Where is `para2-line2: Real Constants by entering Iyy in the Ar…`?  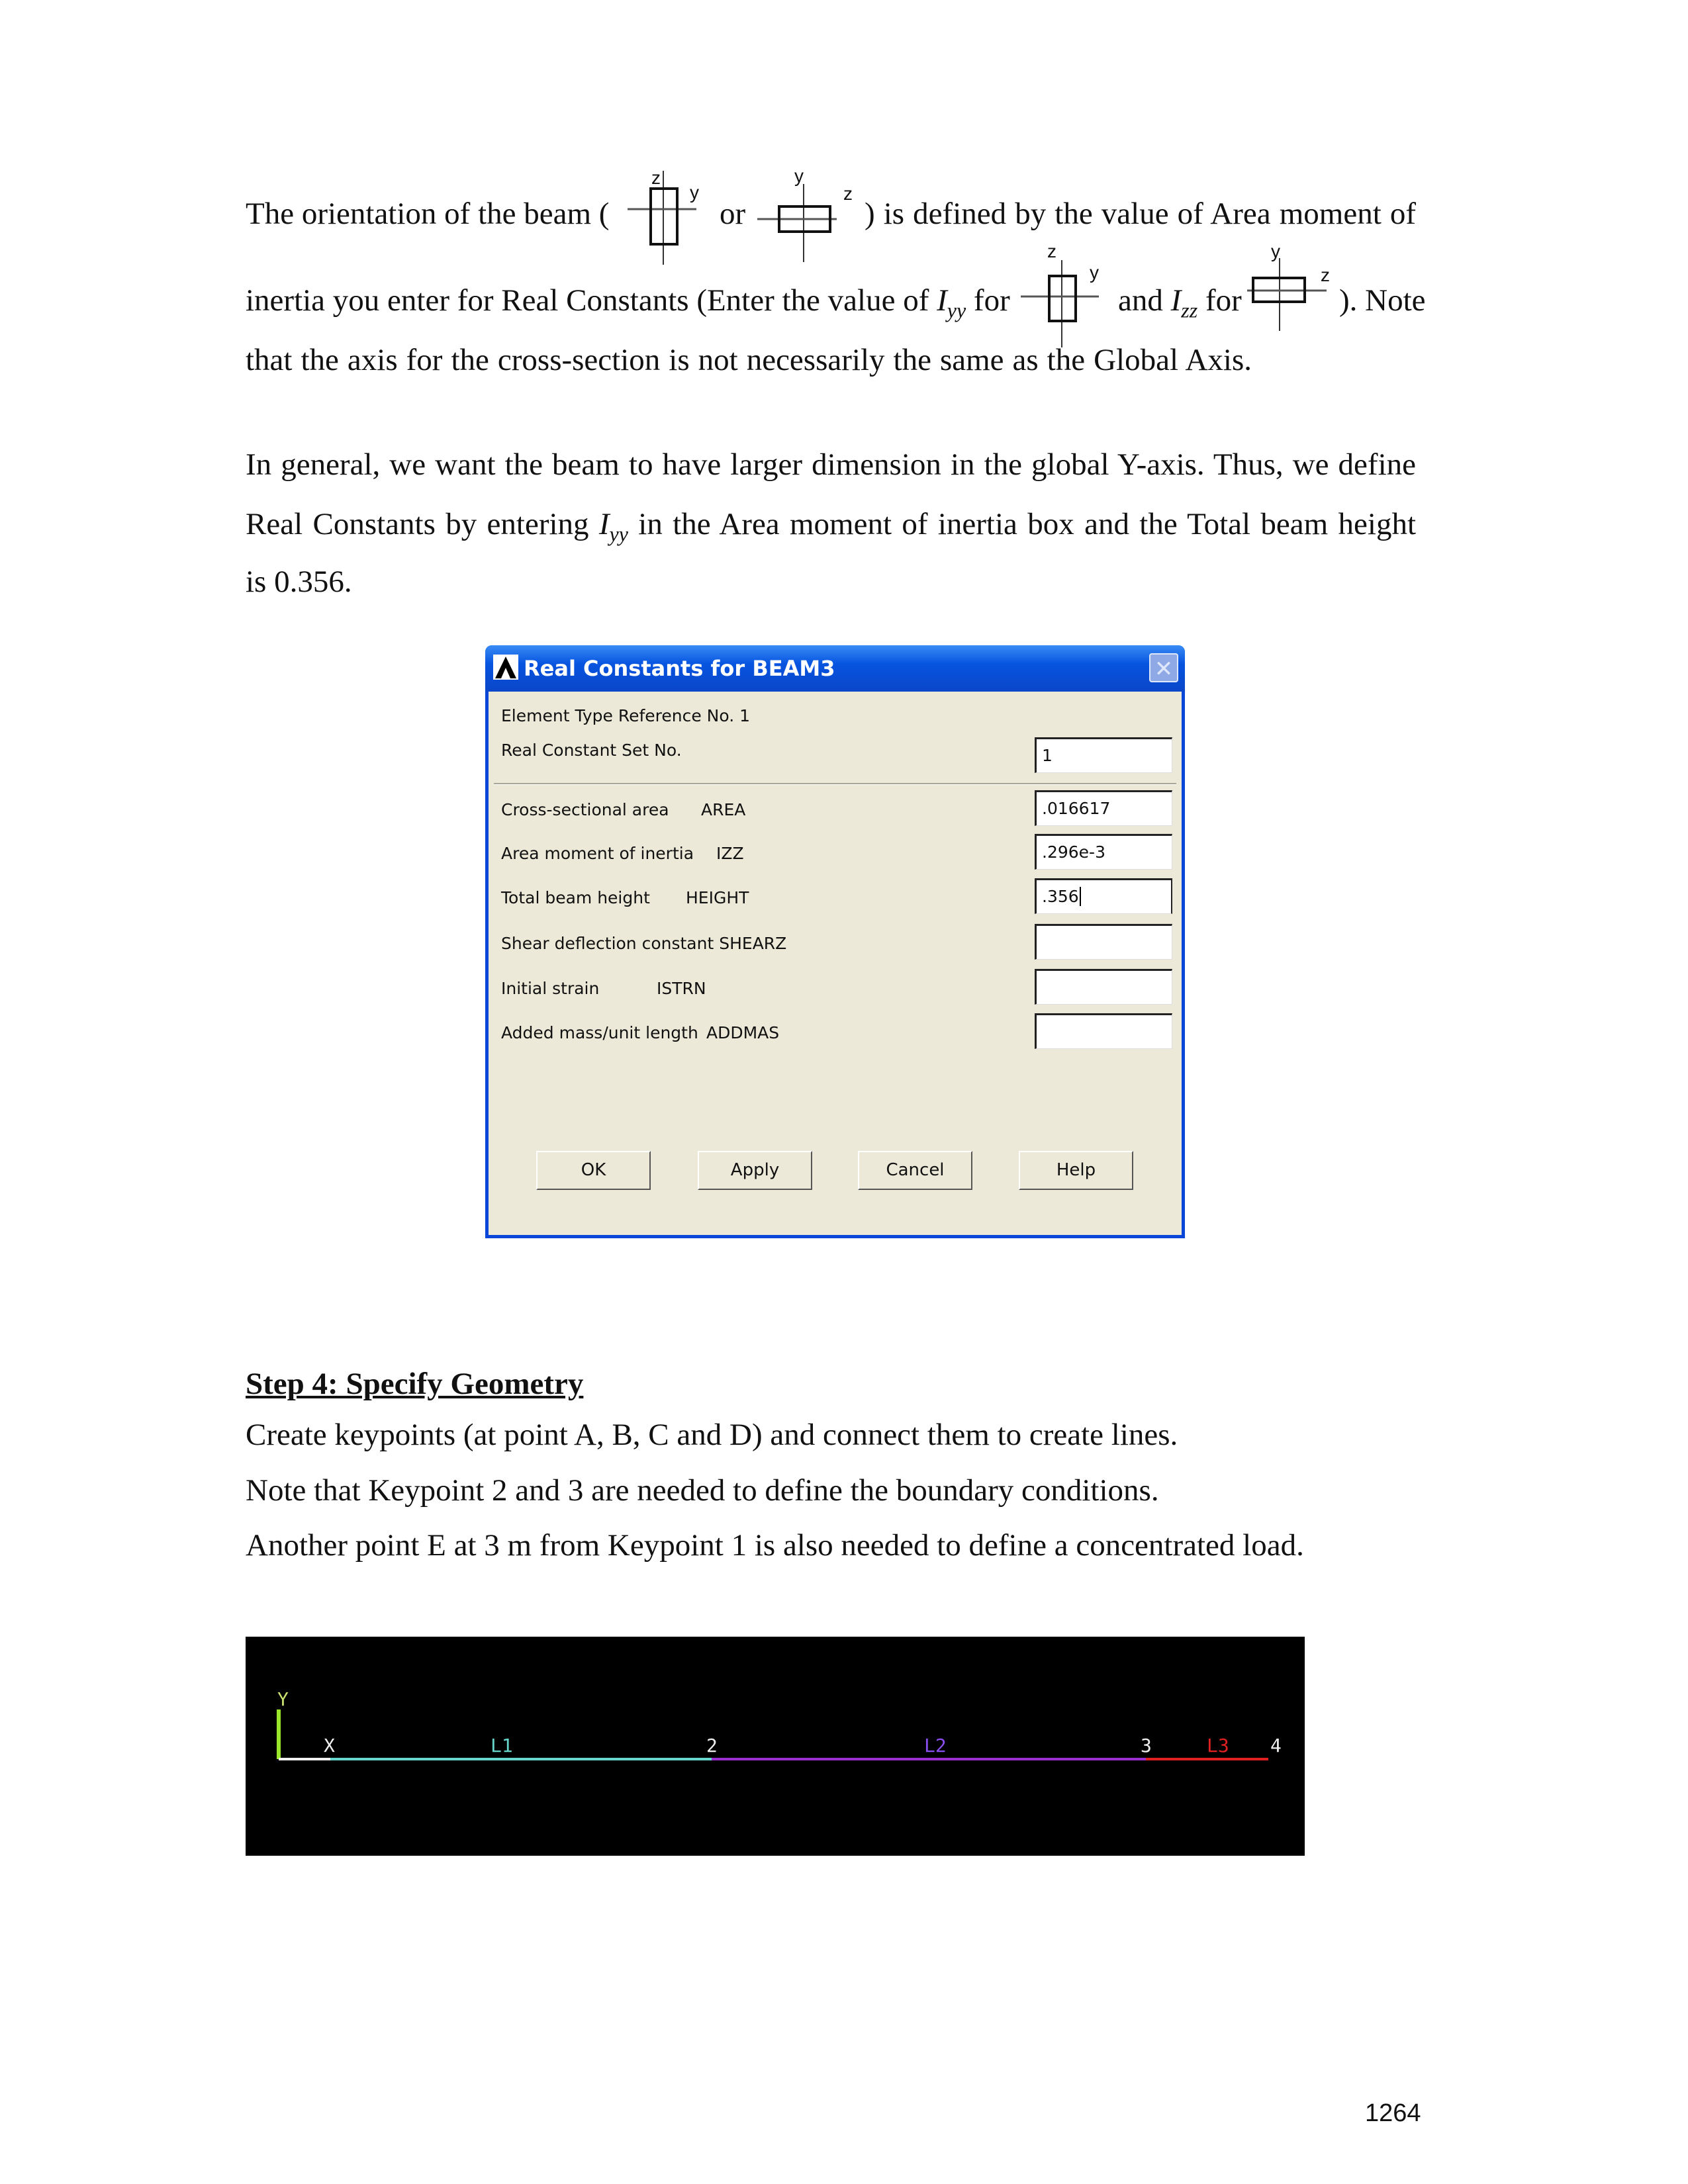 para2-line2: Real Constants by entering Iyy in the Ar… is located at coordinates (831, 526).